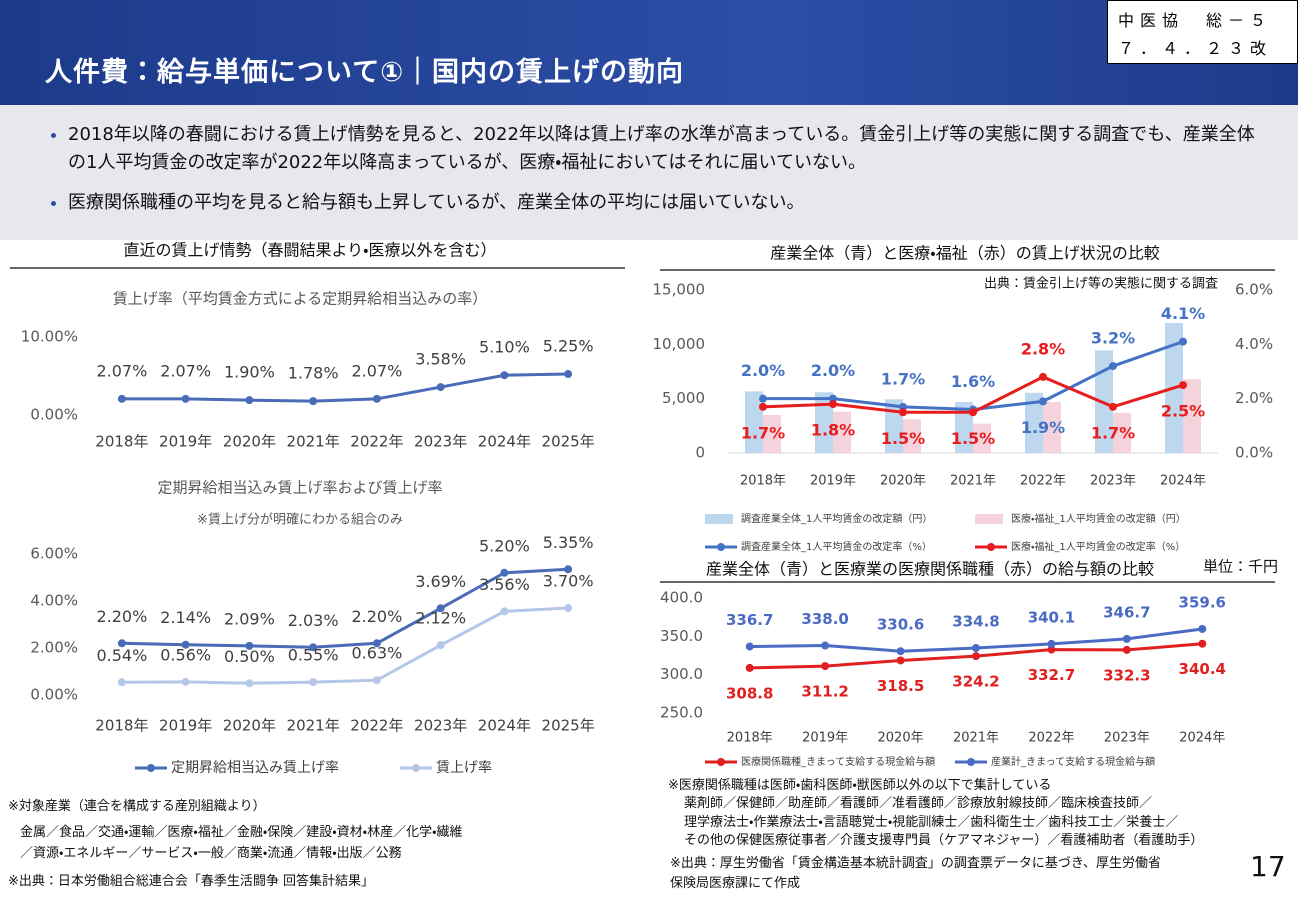 This screenshot has height=897, width=1298. What do you see at coordinates (1051, 675) in the screenshot?
I see `data-label: 332.7` at bounding box center [1051, 675].